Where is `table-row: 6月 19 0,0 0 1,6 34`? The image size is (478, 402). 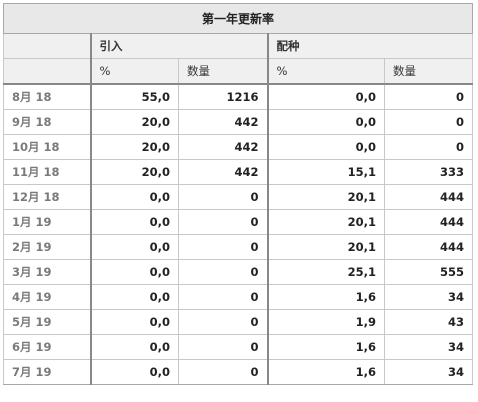 table-row: 6月 19 0,0 0 1,6 34 is located at coordinates (238, 347).